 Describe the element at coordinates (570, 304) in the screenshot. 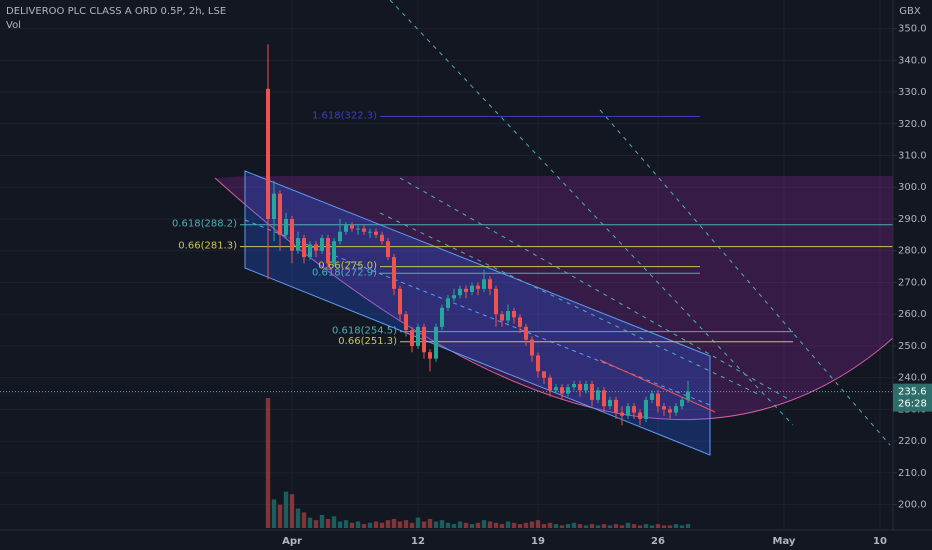

I see `trend-line` at that location.